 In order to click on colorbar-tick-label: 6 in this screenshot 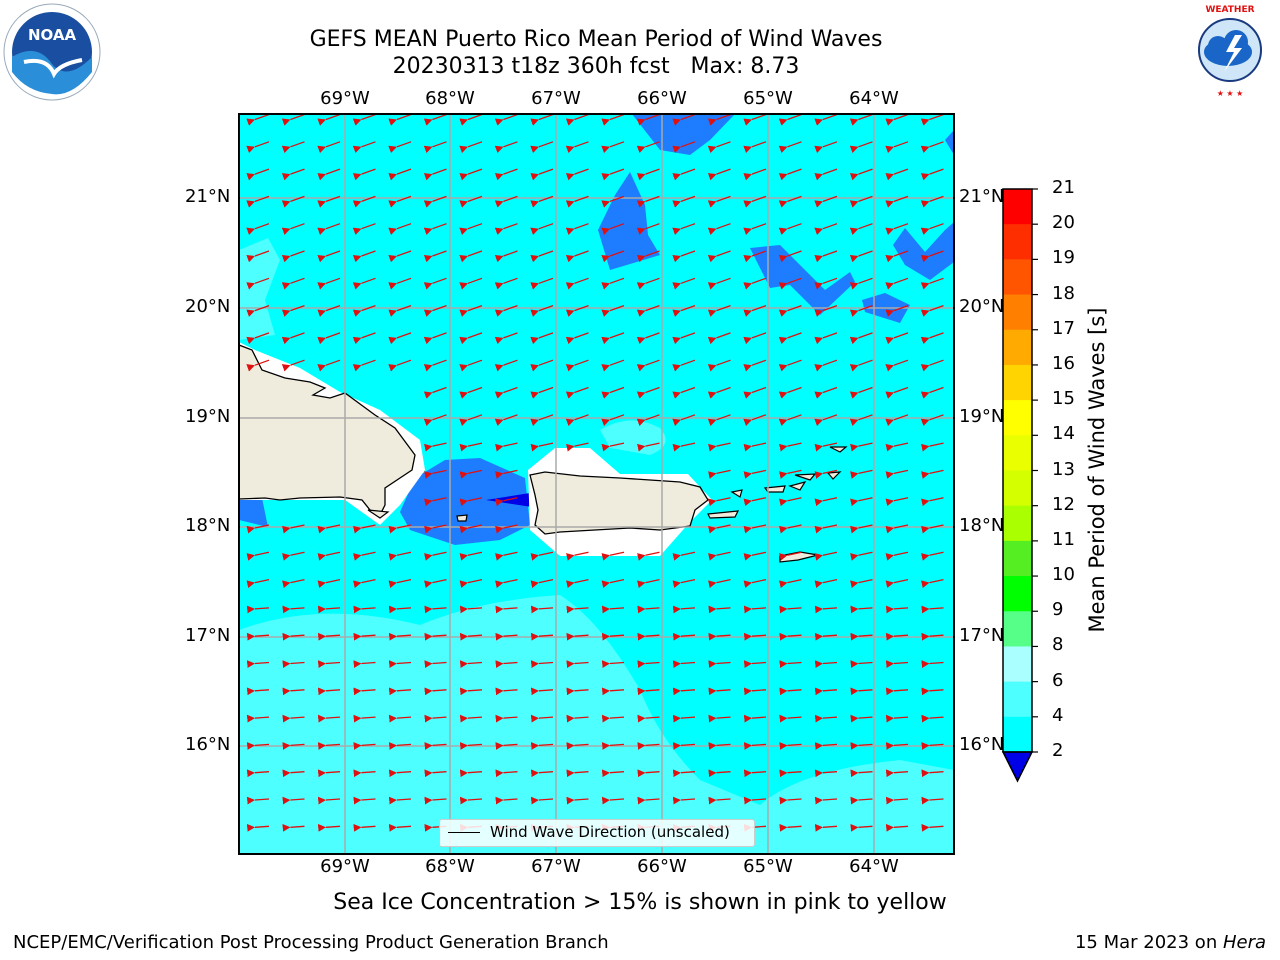, I will do `click(1058, 680)`.